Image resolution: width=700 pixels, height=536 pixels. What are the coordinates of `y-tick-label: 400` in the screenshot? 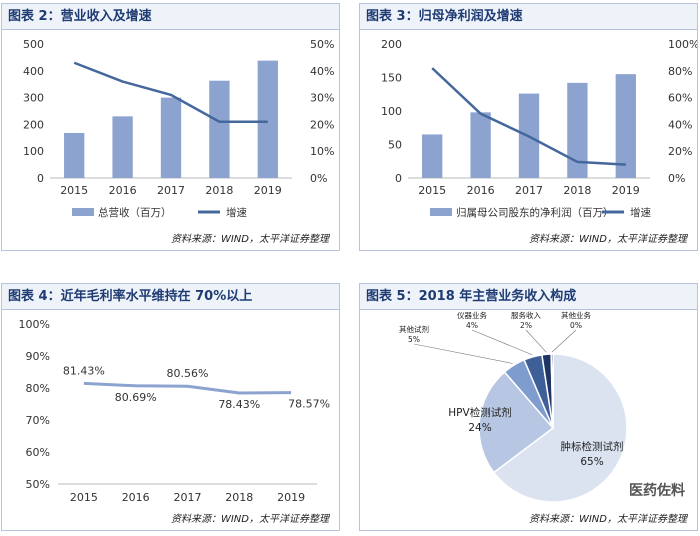 It's located at (33, 71).